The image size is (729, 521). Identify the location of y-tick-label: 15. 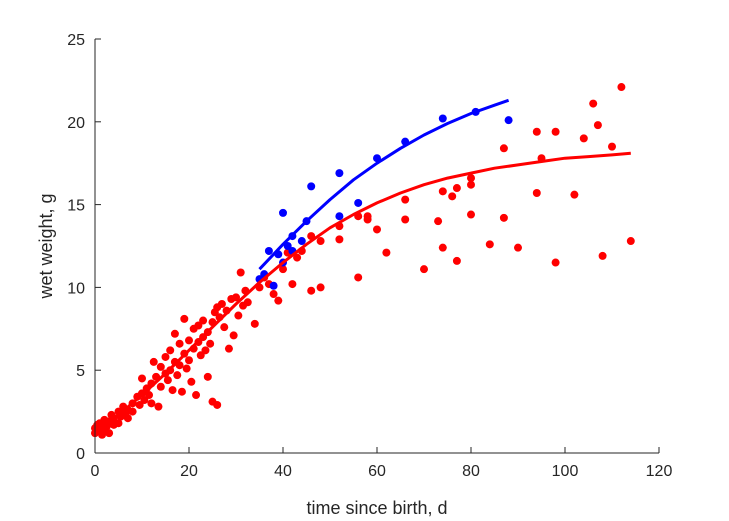
(76, 206).